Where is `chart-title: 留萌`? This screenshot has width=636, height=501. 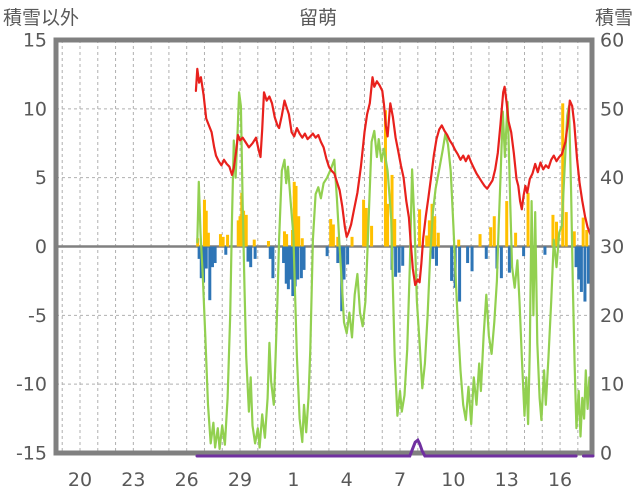
chart-title: 留萌 is located at coordinates (317, 18).